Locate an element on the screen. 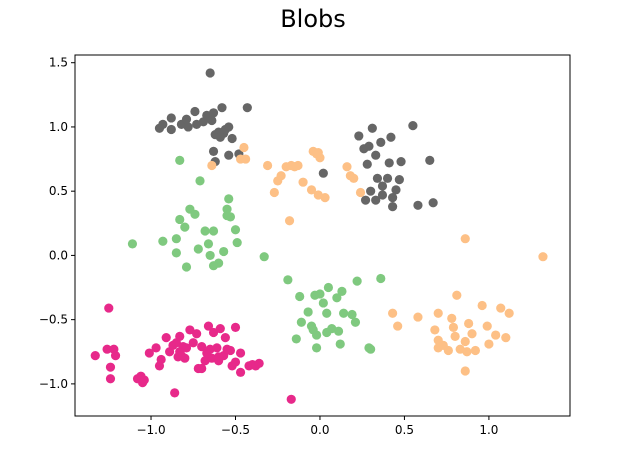 The image size is (625, 465). y-tick-label: 0.5 is located at coordinates (58, 191).